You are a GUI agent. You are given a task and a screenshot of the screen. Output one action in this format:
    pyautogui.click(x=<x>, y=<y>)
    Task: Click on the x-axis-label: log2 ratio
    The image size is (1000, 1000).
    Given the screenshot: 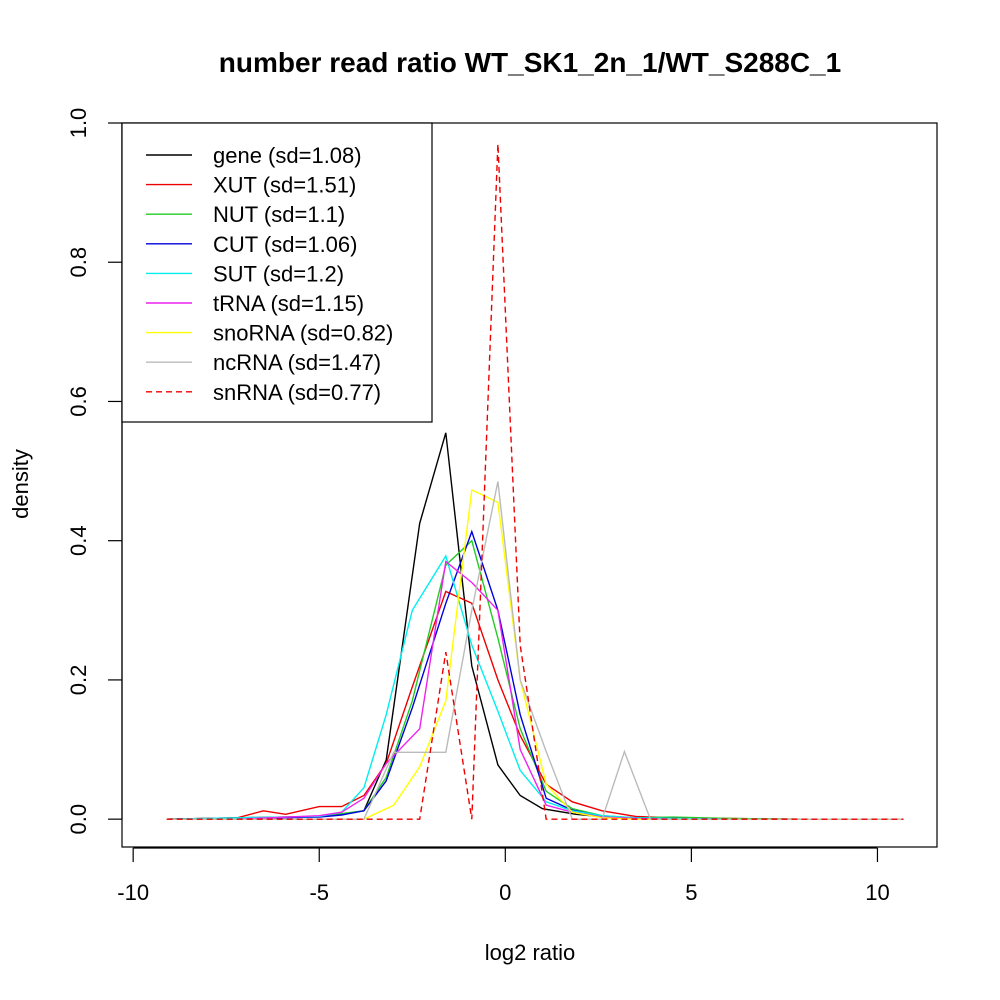 What is the action you would take?
    pyautogui.click(x=530, y=952)
    